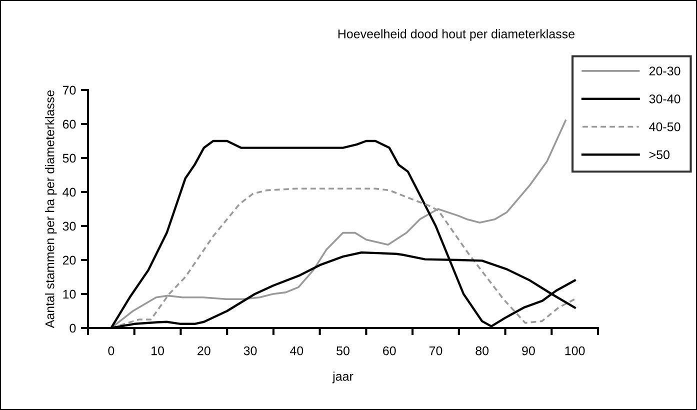 This screenshot has height=410, width=697. Describe the element at coordinates (456, 35) in the screenshot. I see `chart-title: Hoeveelheid dood hout per diameterklasse` at that location.